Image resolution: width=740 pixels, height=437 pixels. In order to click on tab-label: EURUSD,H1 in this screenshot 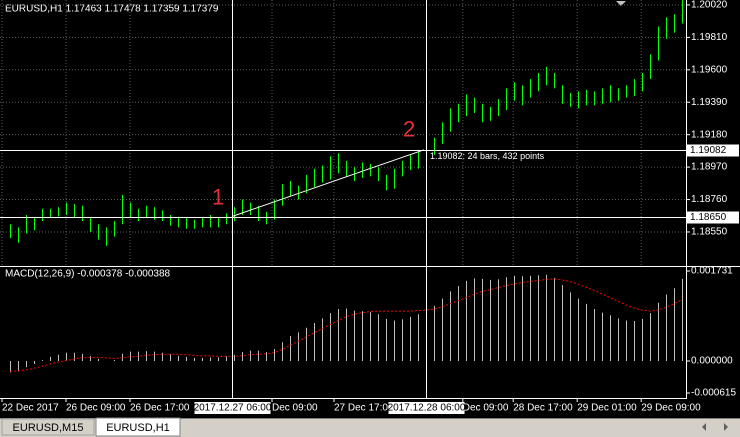, I will do `click(138, 428)`.